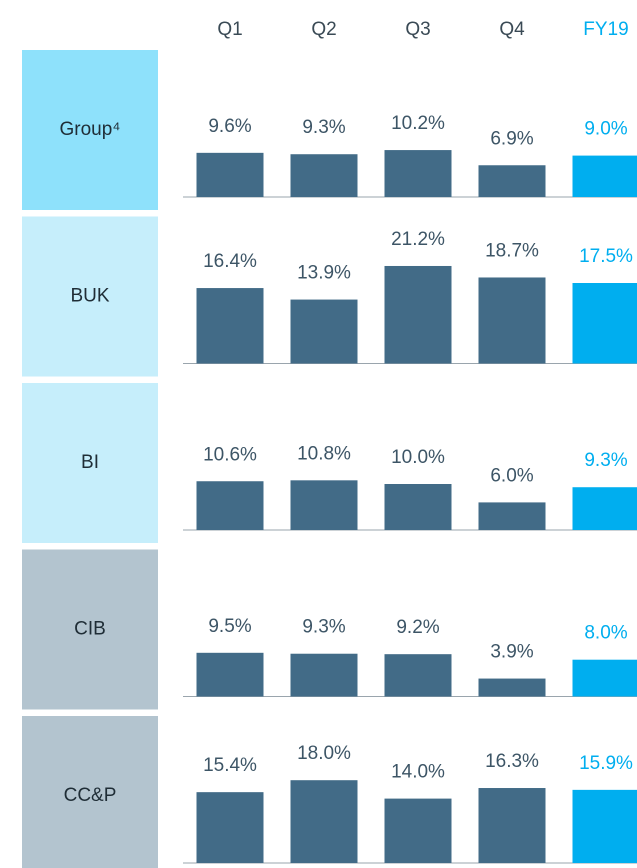 Image resolution: width=637 pixels, height=868 pixels. What do you see at coordinates (323, 29) in the screenshot?
I see `column-header: Q2` at bounding box center [323, 29].